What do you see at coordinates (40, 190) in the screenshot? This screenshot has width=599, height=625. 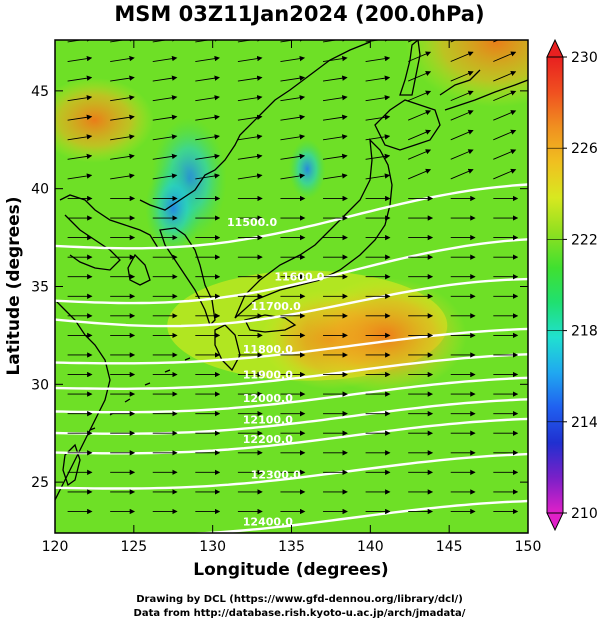 I see `y-tick-label: 40` at bounding box center [40, 190].